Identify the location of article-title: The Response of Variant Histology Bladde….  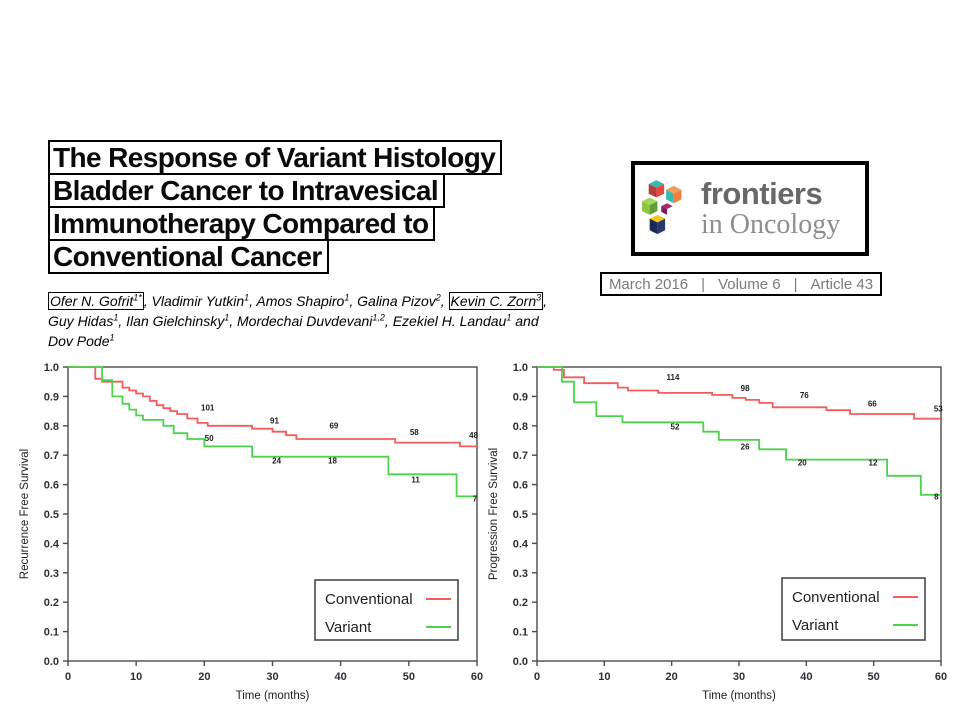
(275, 207).